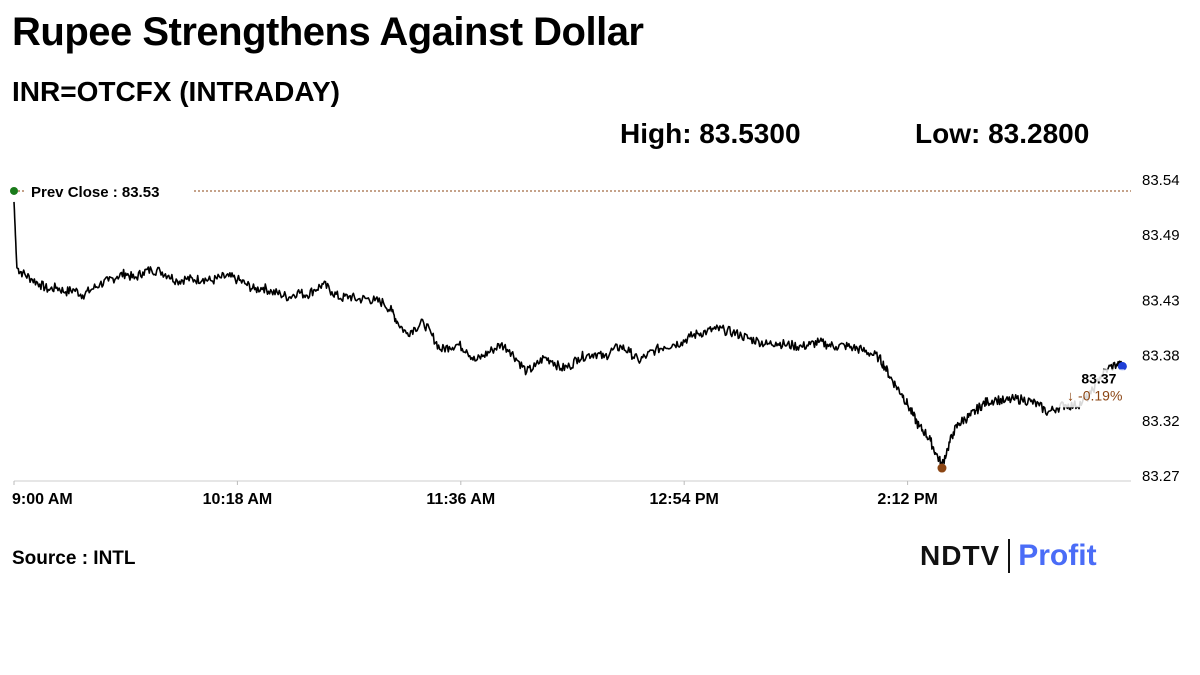 This screenshot has height=675, width=1200. I want to click on x-tick-label: 9:00 AM, so click(42, 499).